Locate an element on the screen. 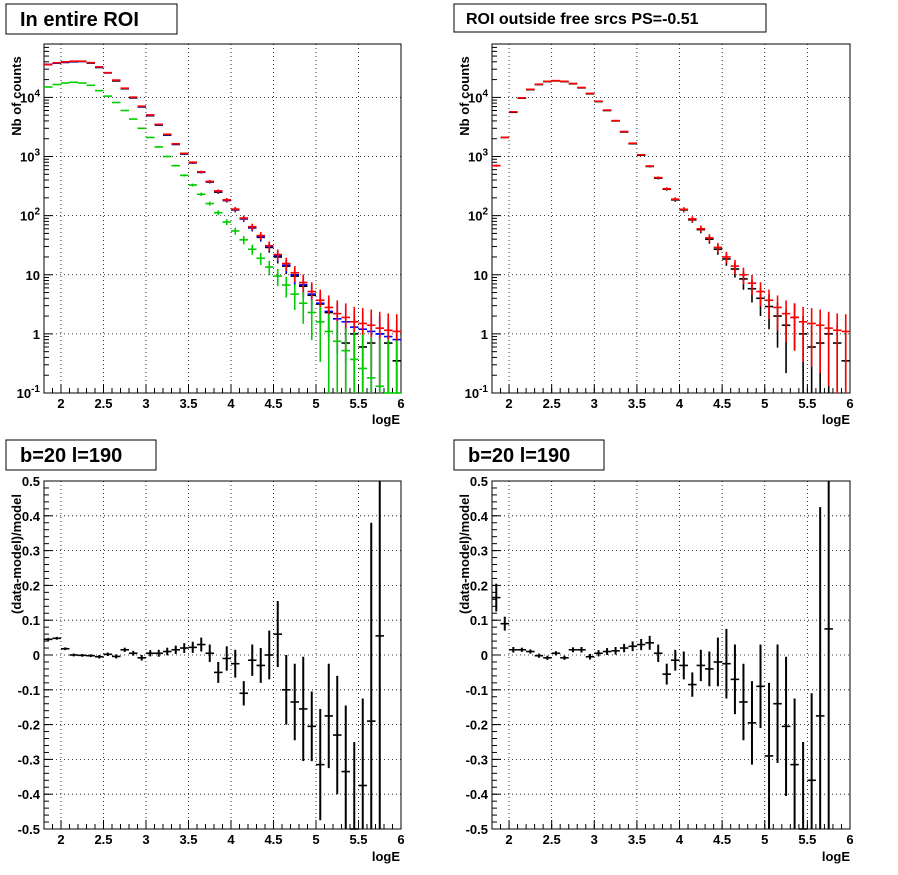 This screenshot has height=875, width=898. y-tick-label: 0.5 is located at coordinates (31, 481).